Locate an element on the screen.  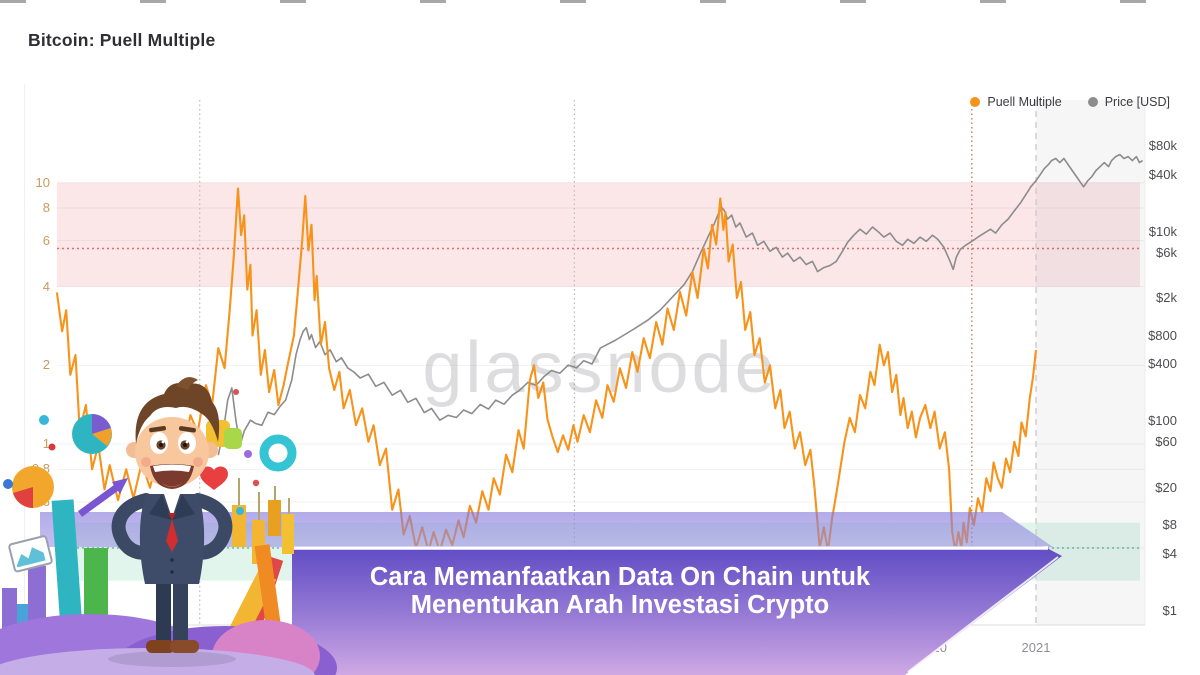
mini-chart-card-icon is located at coordinates (30, 554).